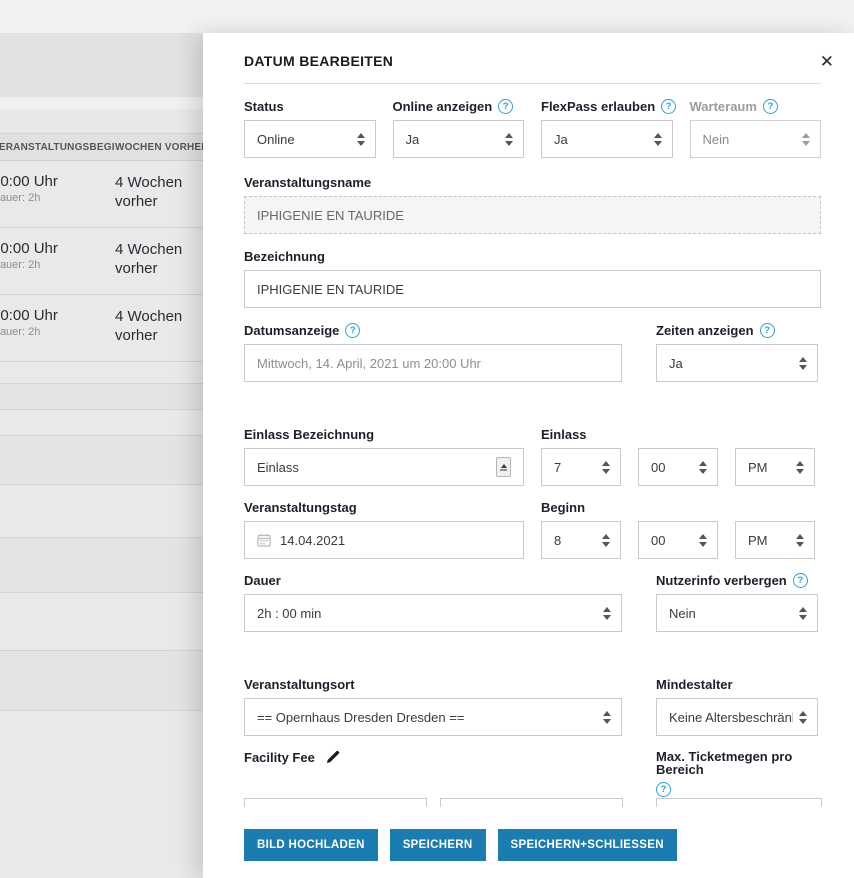 The width and height of the screenshot is (854, 878). I want to click on bezeichnung-field: Bezeichnung, so click(532, 278).